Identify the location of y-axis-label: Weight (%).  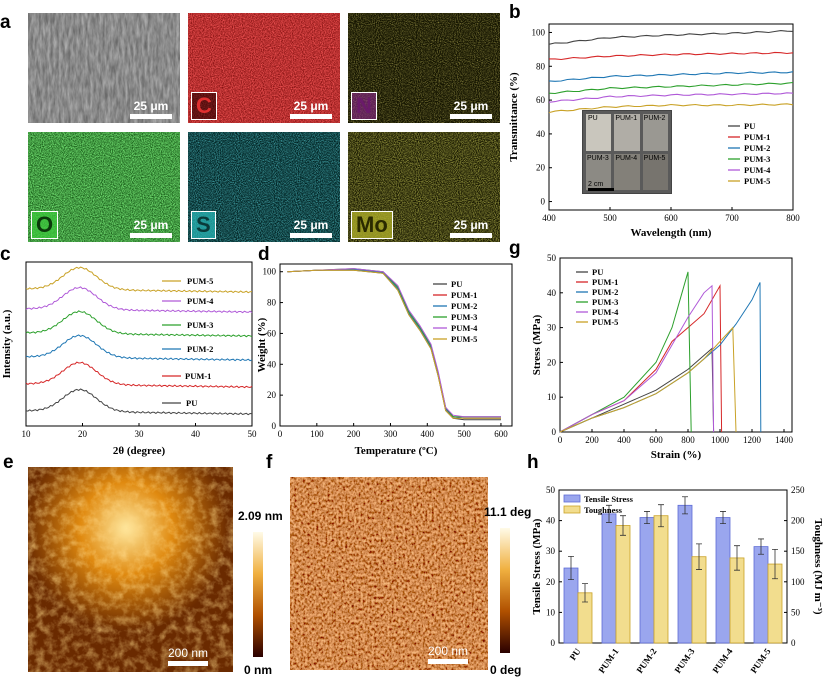
(263, 344).